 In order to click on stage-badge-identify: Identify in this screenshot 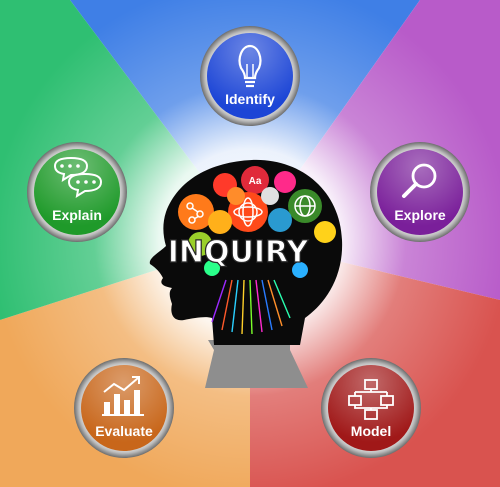, I will do `click(250, 76)`.